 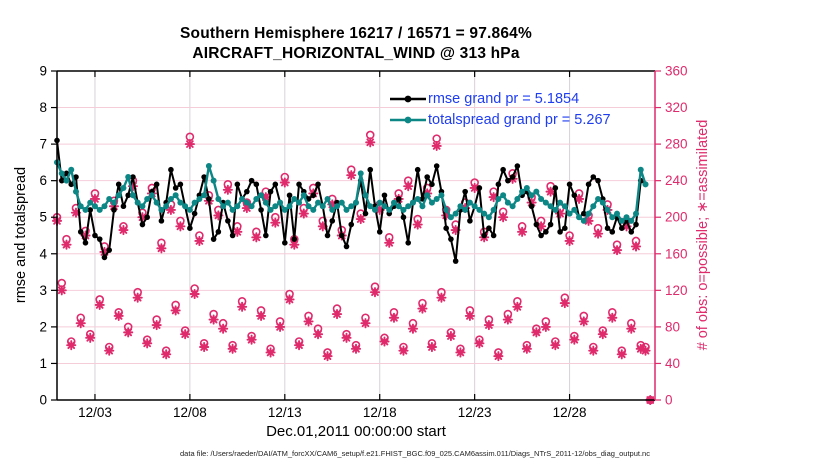 I want to click on svg-text: 12/13, so click(x=285, y=412).